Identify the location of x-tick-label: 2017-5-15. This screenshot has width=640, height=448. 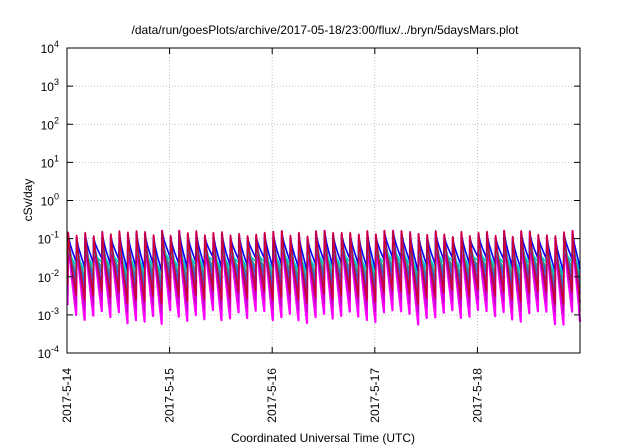
(170, 395).